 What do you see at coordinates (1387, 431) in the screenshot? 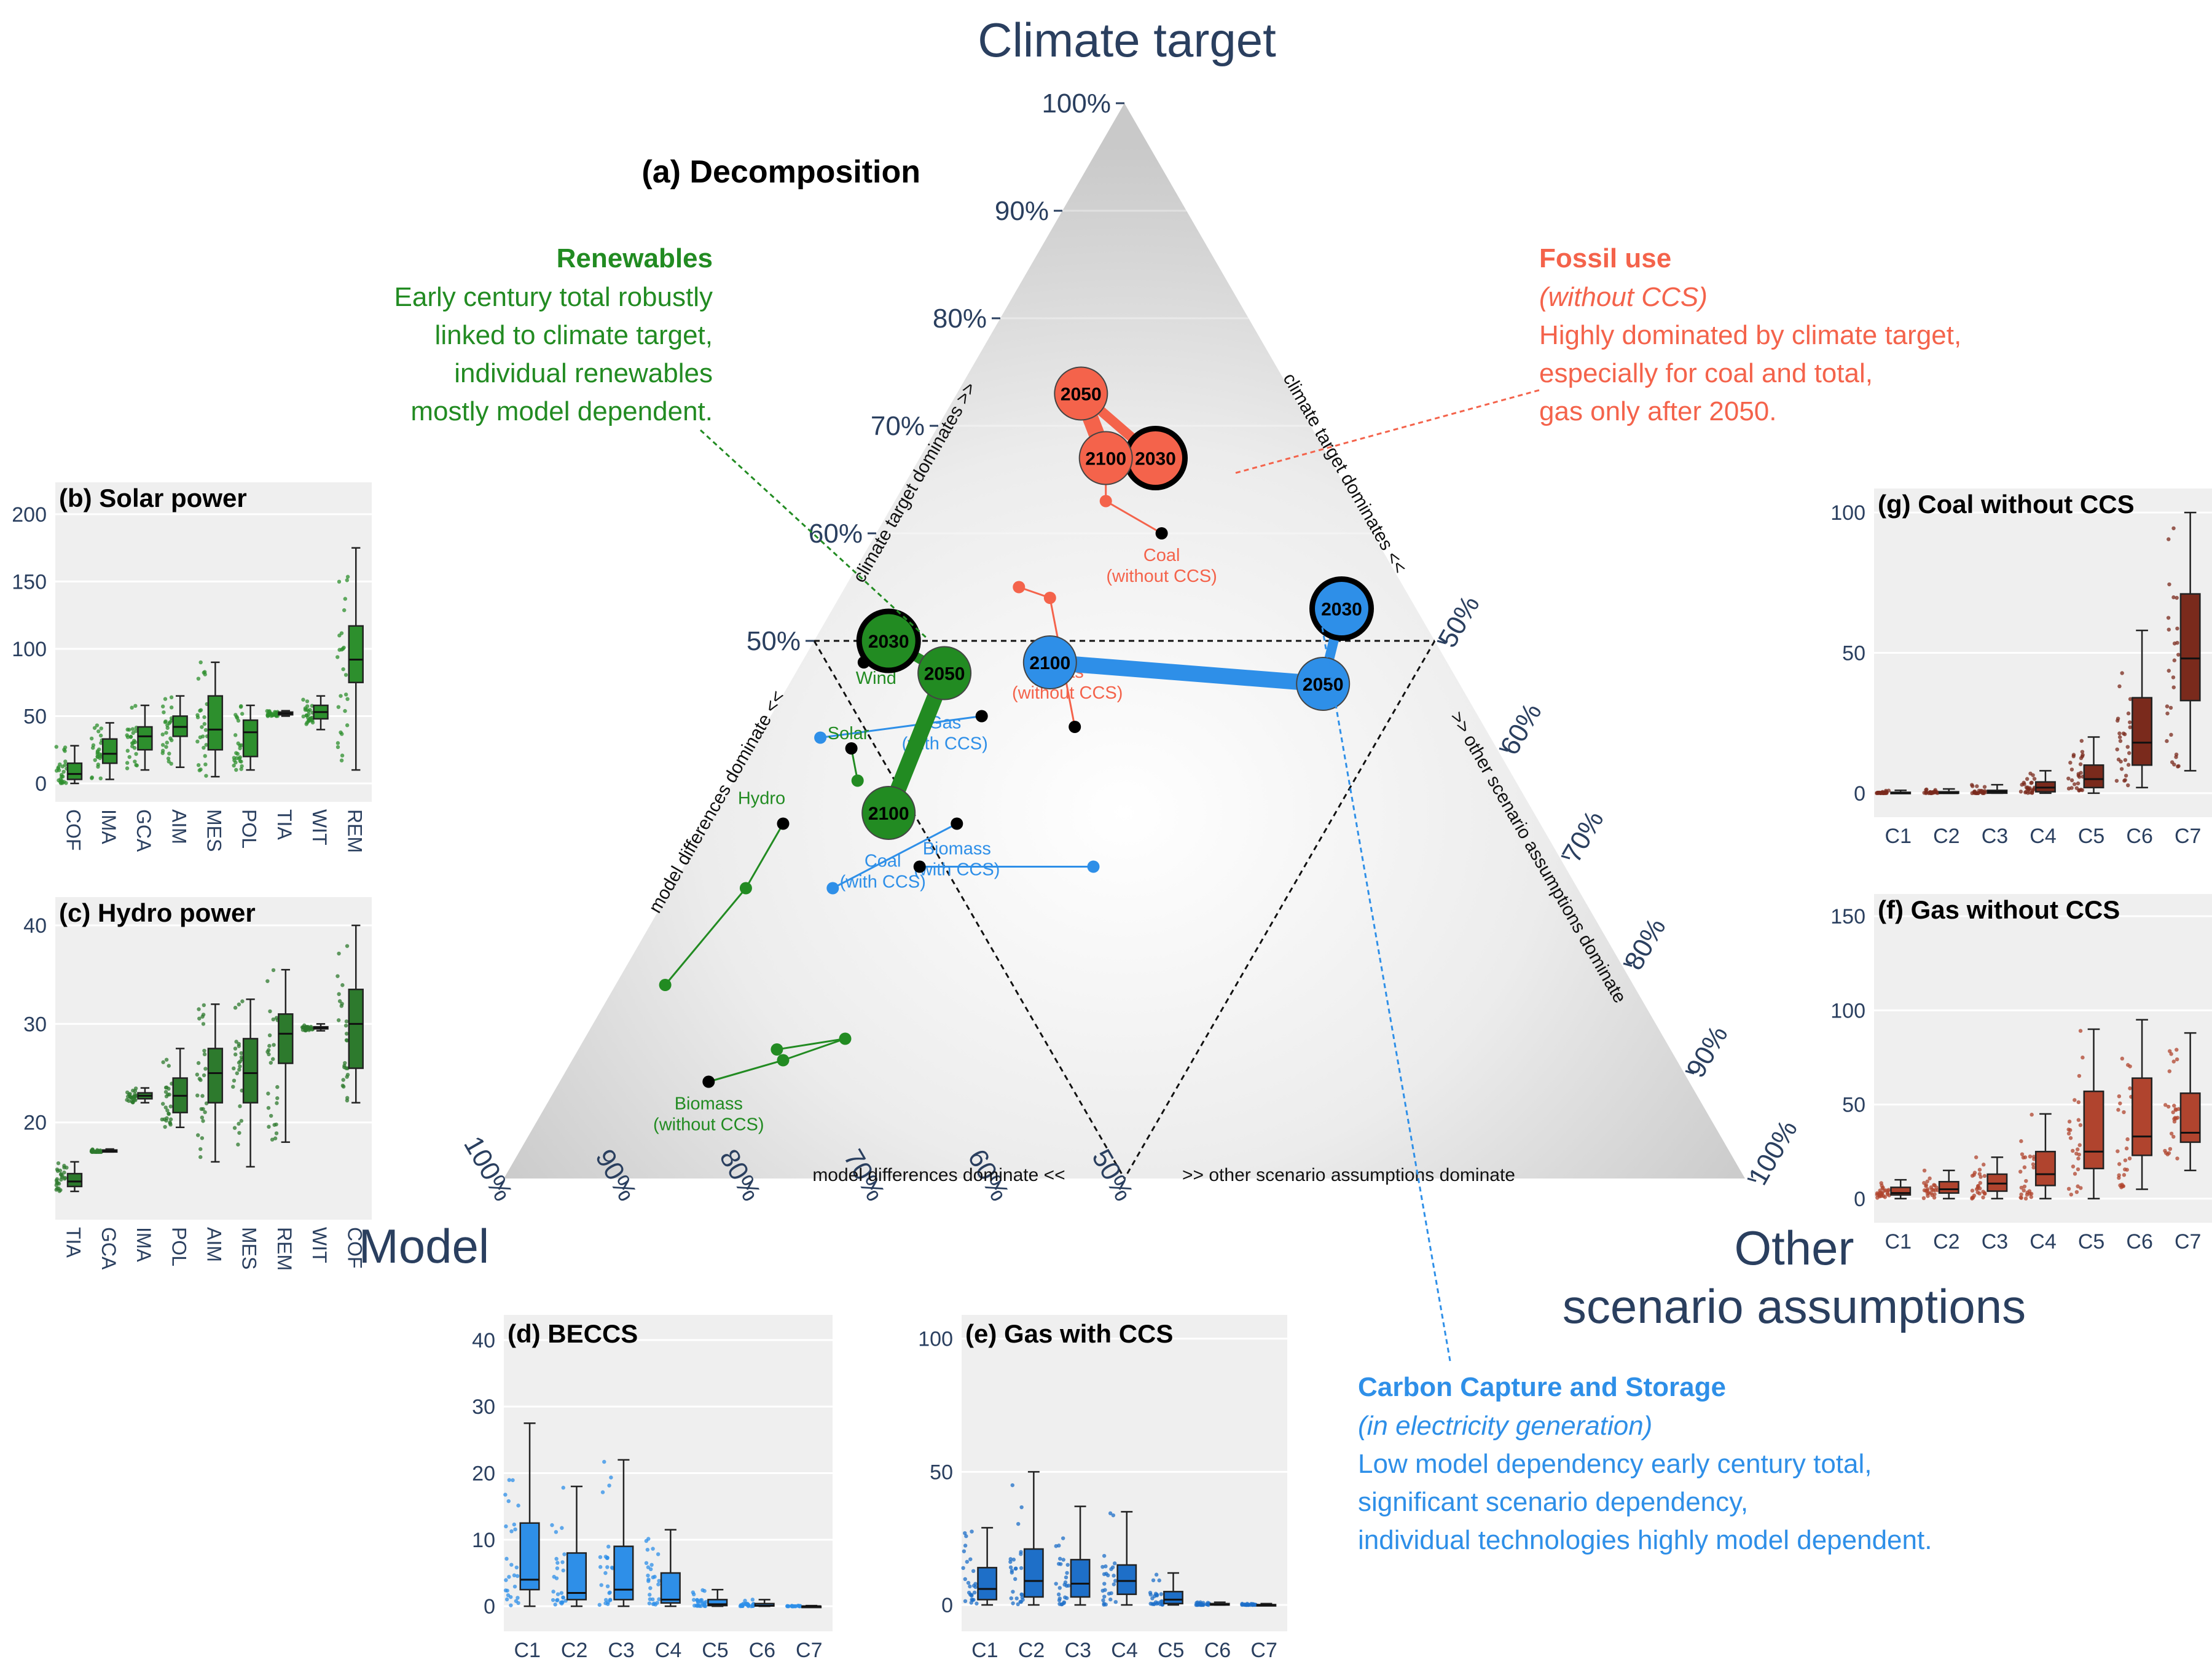
I see `fossil-leader-line` at bounding box center [1387, 431].